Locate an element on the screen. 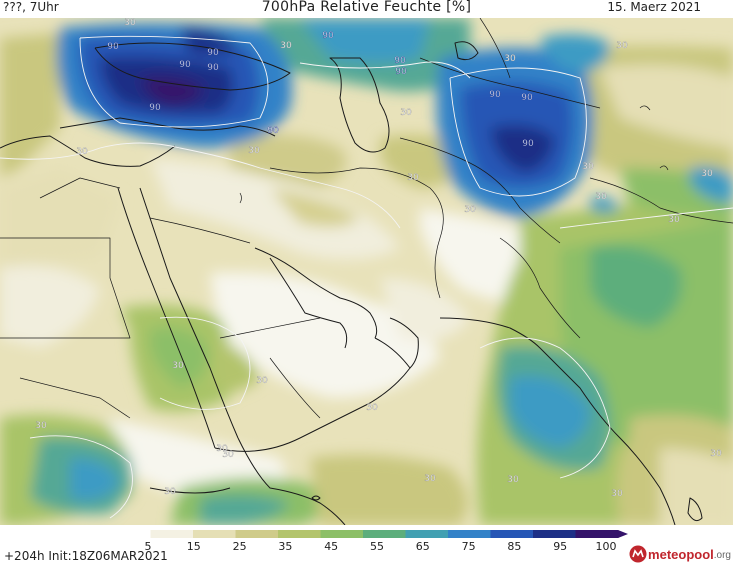 This screenshot has width=733, height=566. humidity-colorbar is located at coordinates (368, 534).